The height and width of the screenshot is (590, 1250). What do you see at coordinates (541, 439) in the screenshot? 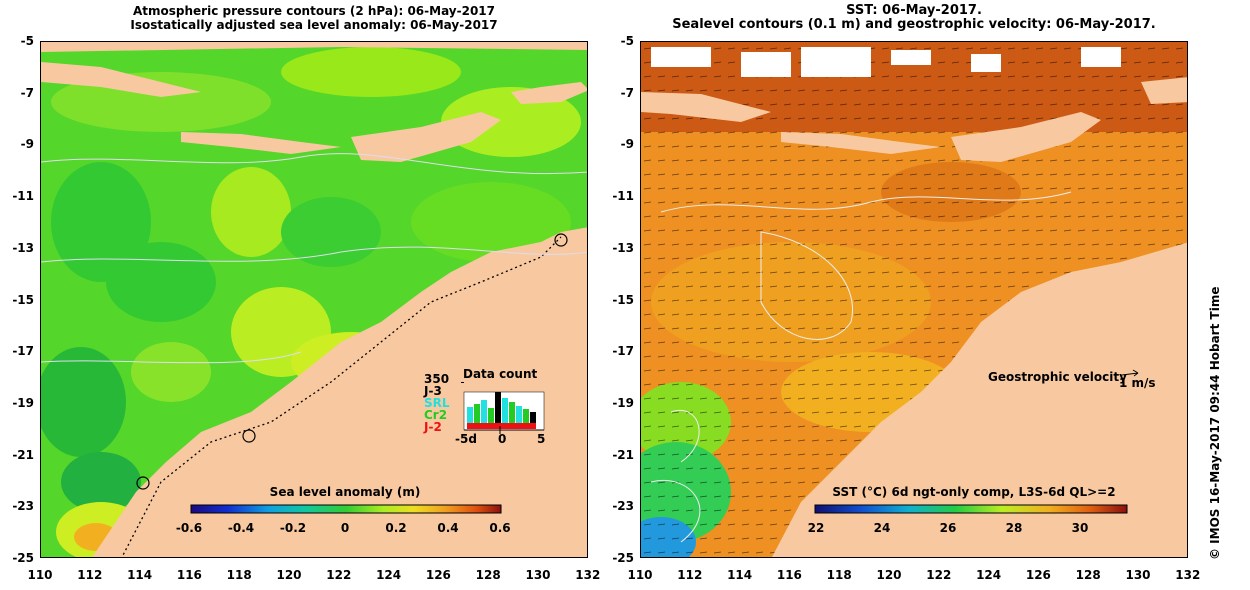
I see `data-count-xtick: 5` at bounding box center [541, 439].